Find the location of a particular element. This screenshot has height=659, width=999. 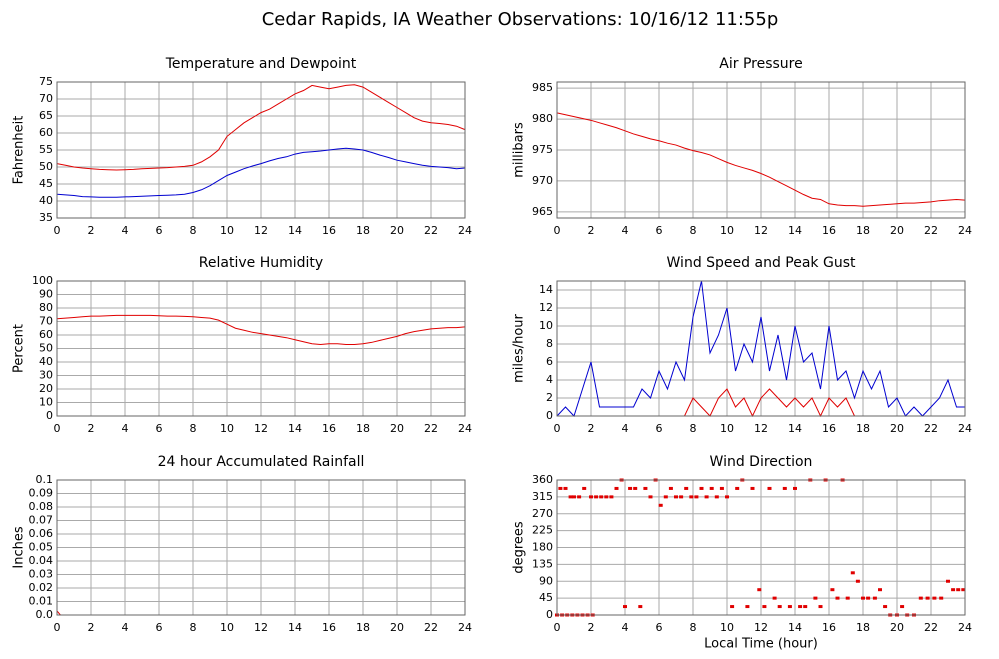

y-tick-label: 0.06 is located at coordinates (41, 533).